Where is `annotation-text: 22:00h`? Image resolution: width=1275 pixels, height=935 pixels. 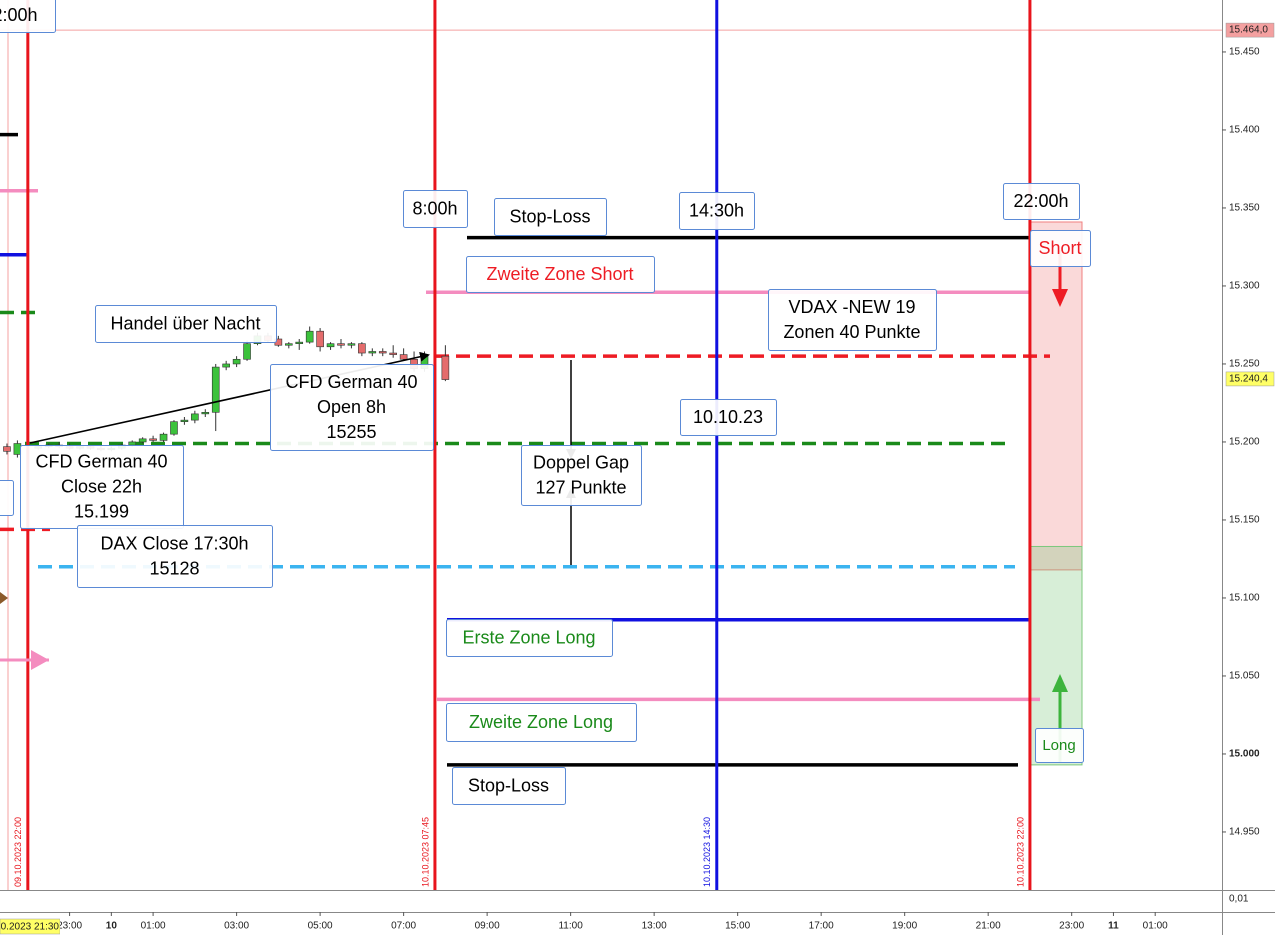 annotation-text: 22:00h is located at coordinates (1040, 201).